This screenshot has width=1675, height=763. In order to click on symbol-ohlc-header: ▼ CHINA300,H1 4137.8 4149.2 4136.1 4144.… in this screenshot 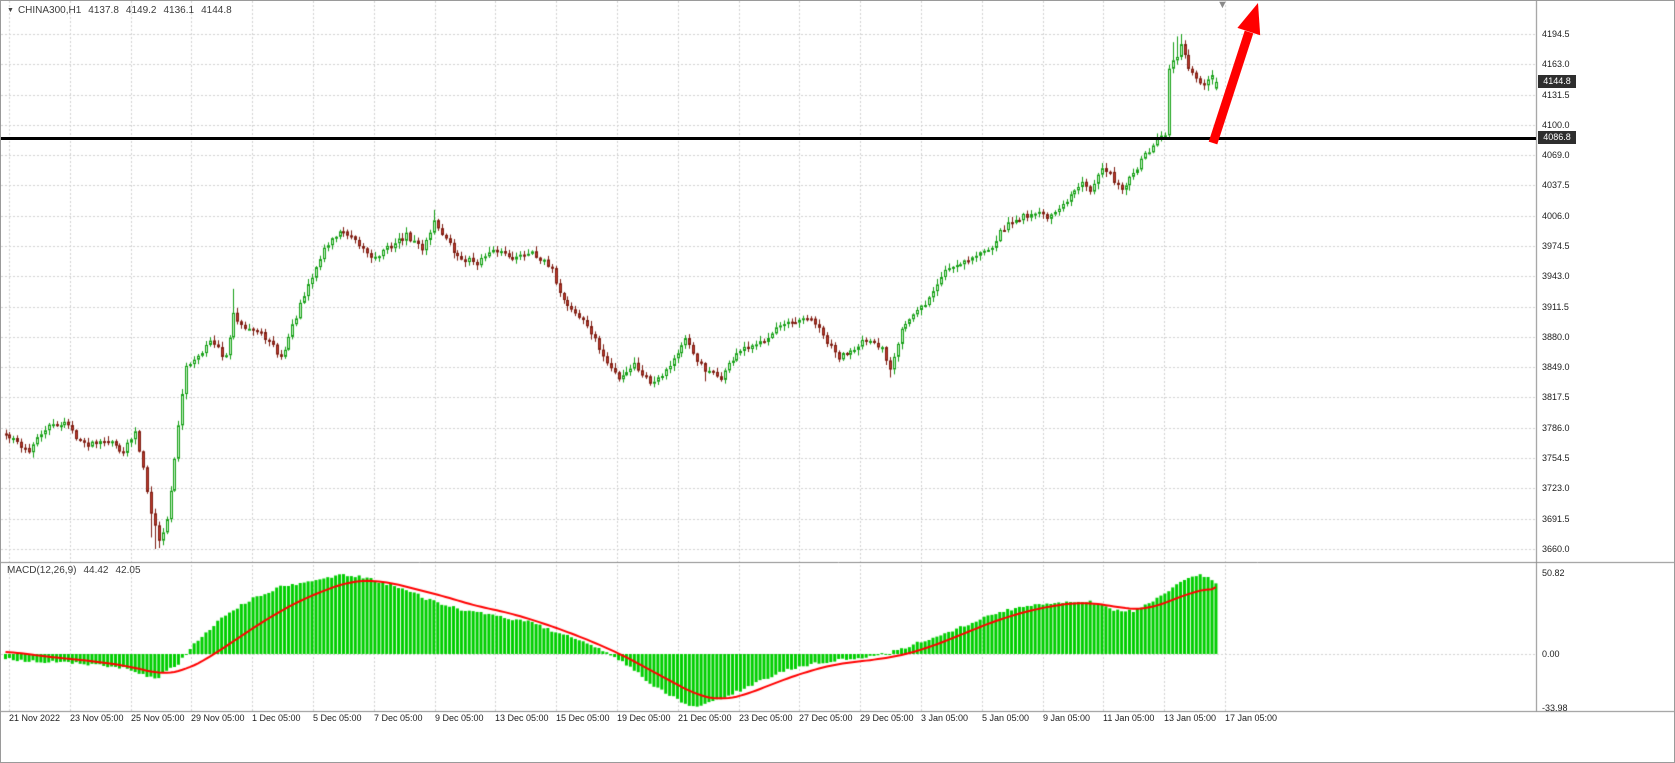, I will do `click(119, 10)`.